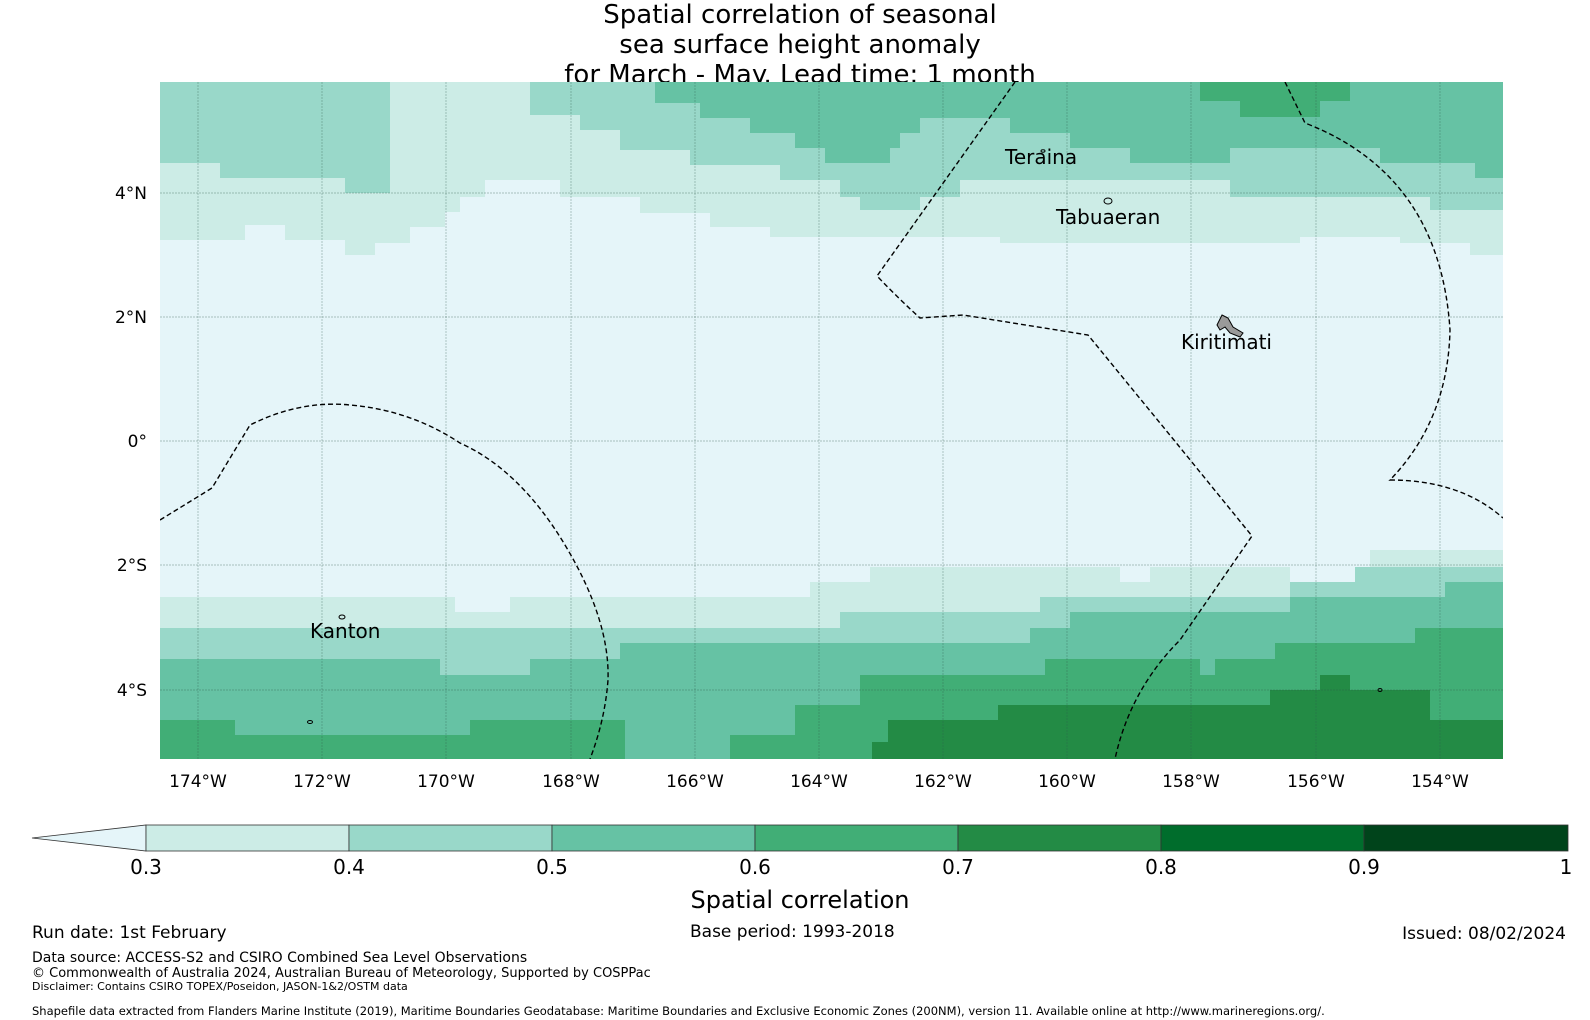 The height and width of the screenshot is (1020, 1590). I want to click on title-line-2: sea surface height anomaly, so click(800, 45).